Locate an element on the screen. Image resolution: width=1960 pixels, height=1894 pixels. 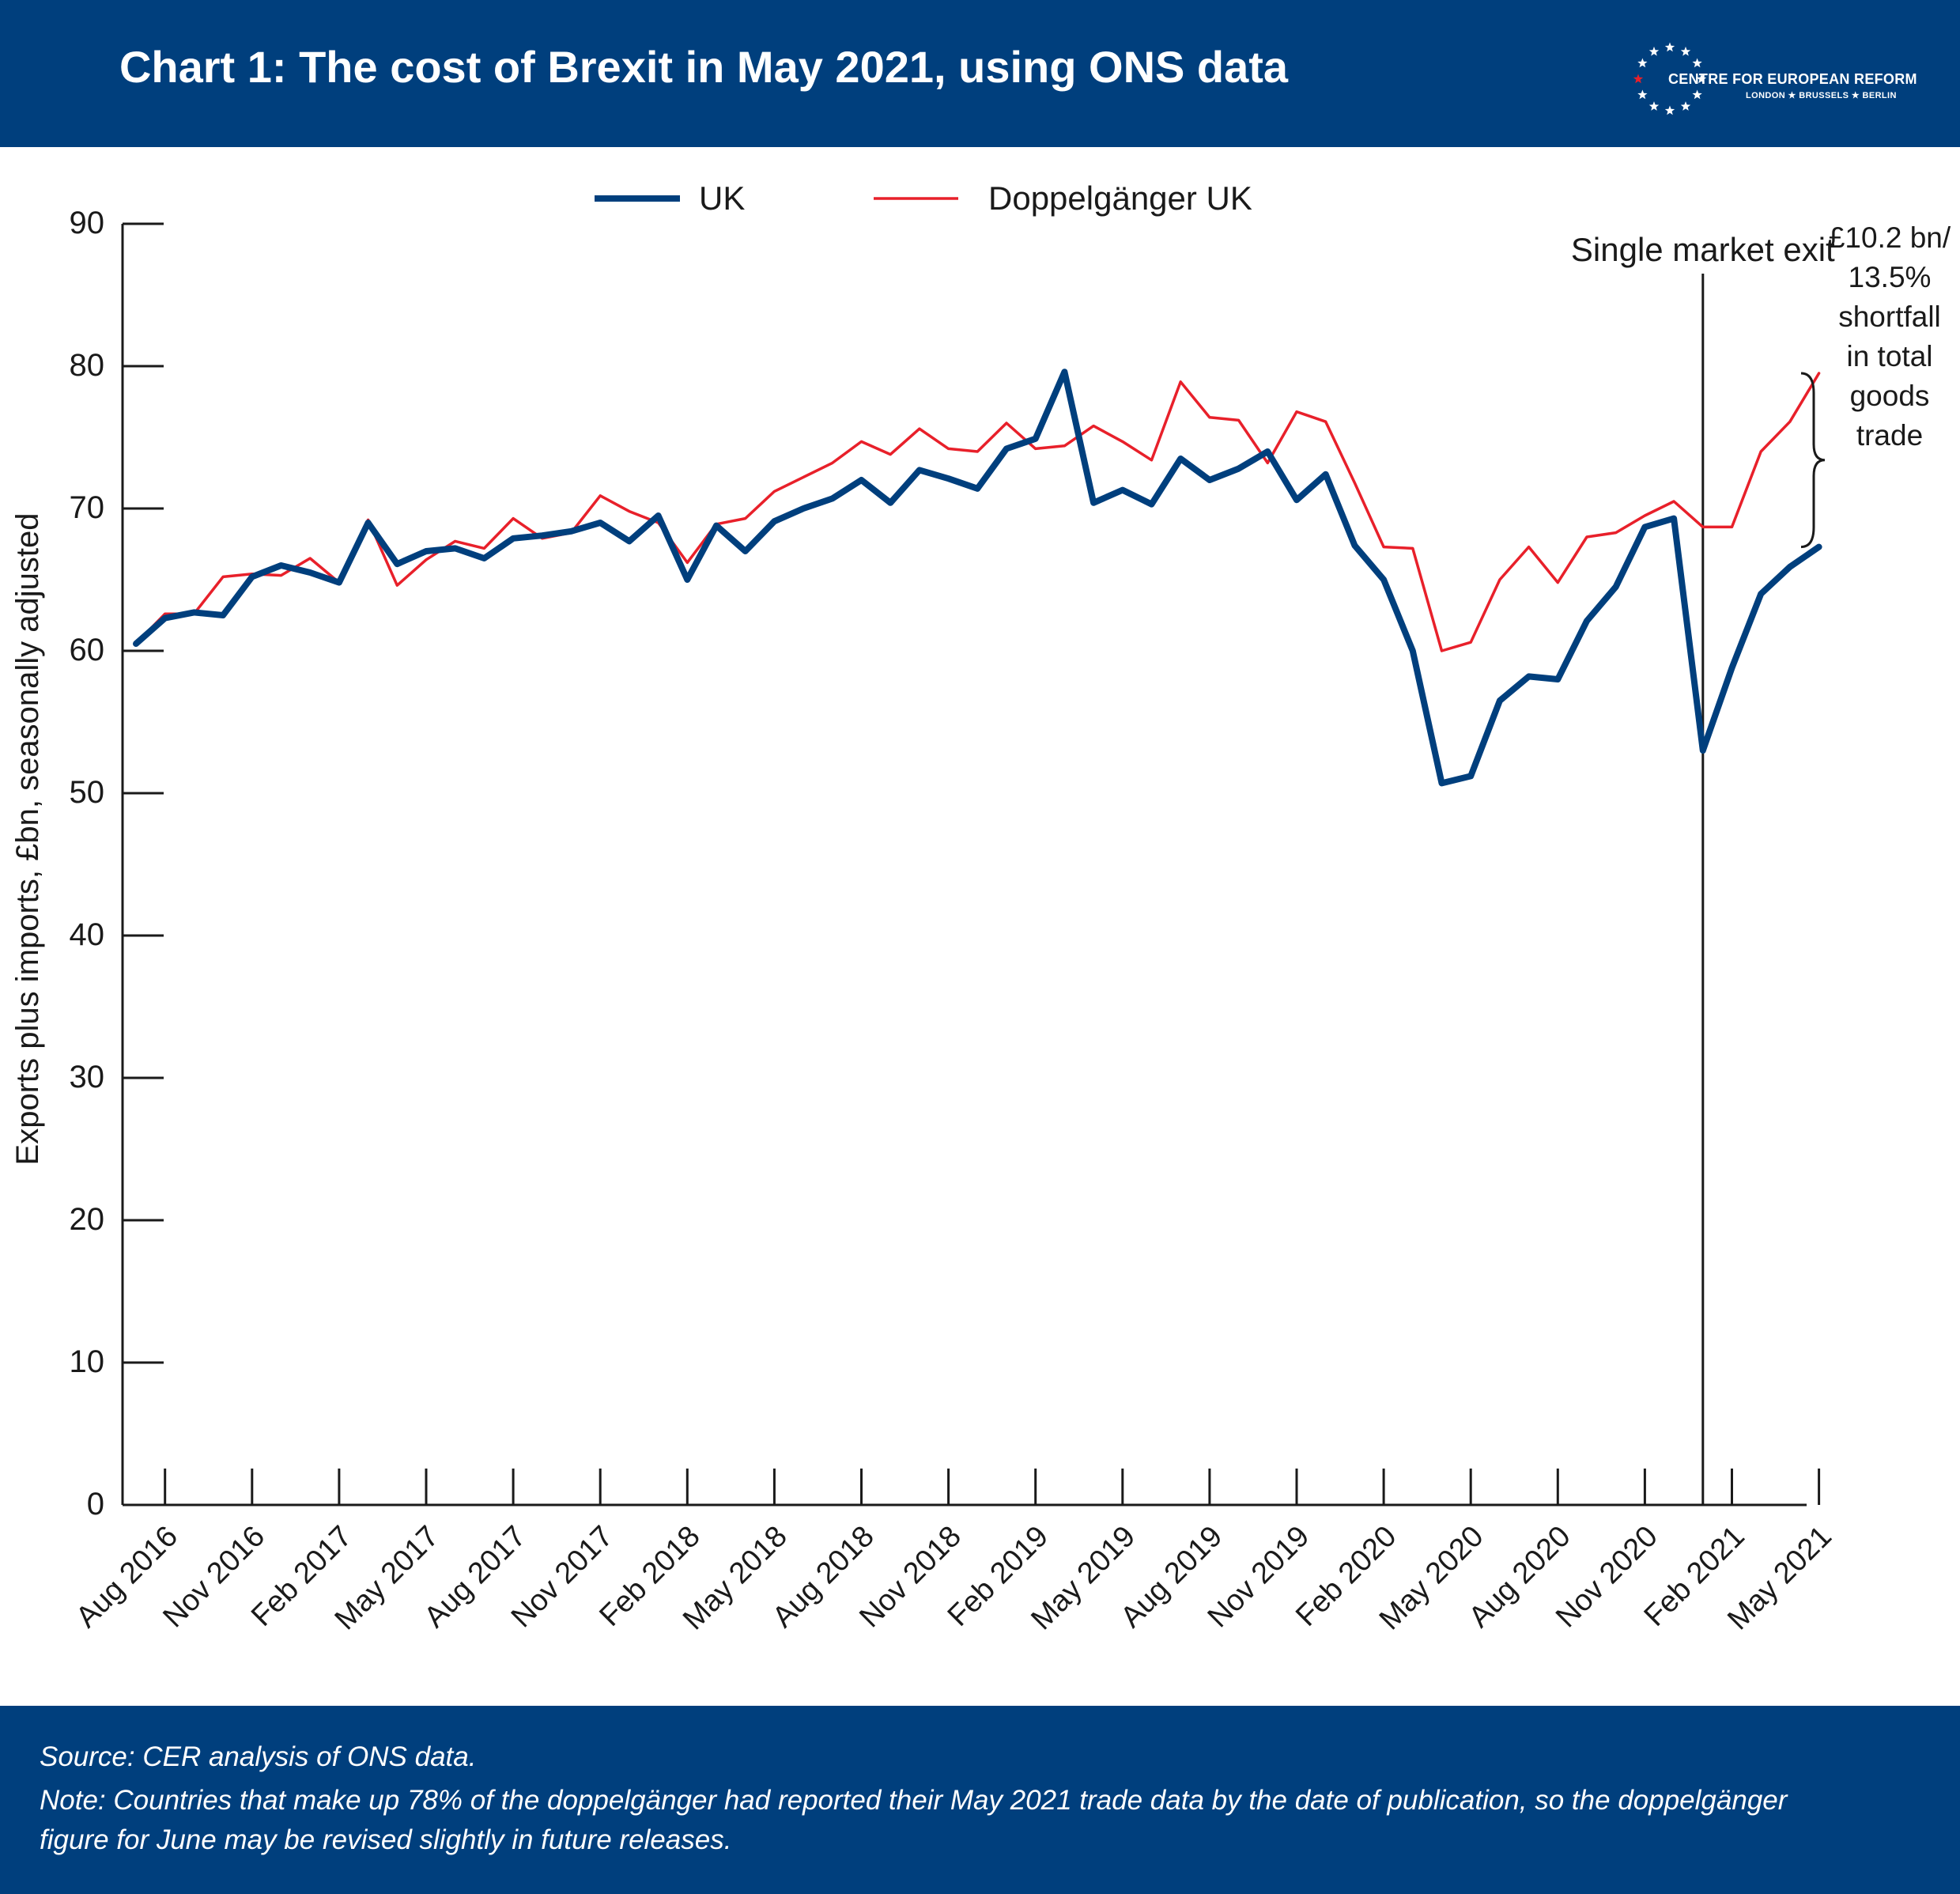
y-tick-label: 60 is located at coordinates (87, 650).